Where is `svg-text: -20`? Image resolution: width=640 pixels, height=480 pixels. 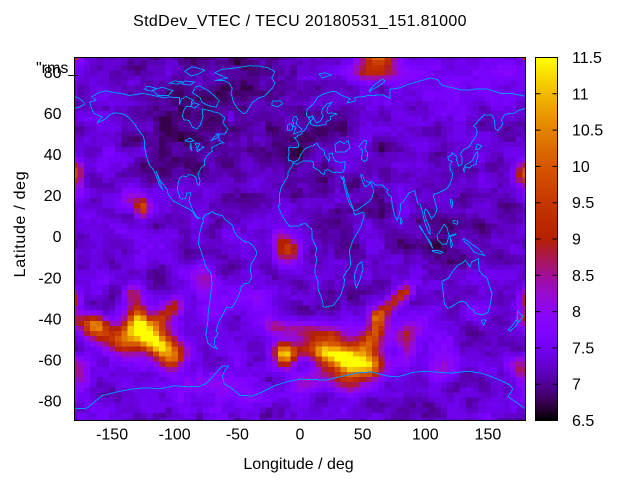
svg-text: -20 is located at coordinates (49, 278).